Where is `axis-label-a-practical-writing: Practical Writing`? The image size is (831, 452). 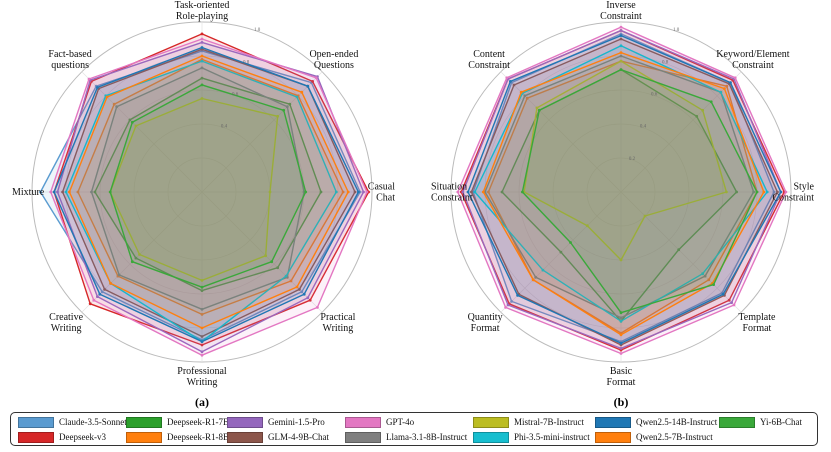 axis-label-a-practical-writing: Practical Writing is located at coordinates (337, 323).